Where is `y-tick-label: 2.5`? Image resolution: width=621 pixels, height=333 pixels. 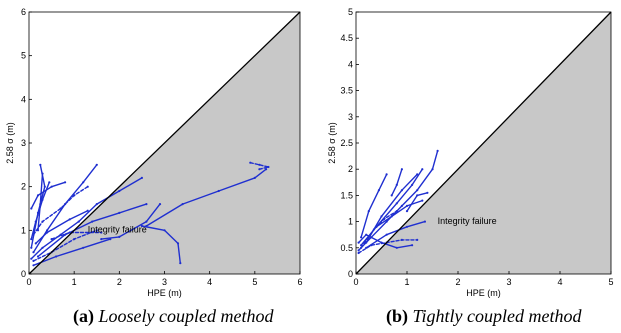 y-tick-label: 2.5 is located at coordinates (346, 143).